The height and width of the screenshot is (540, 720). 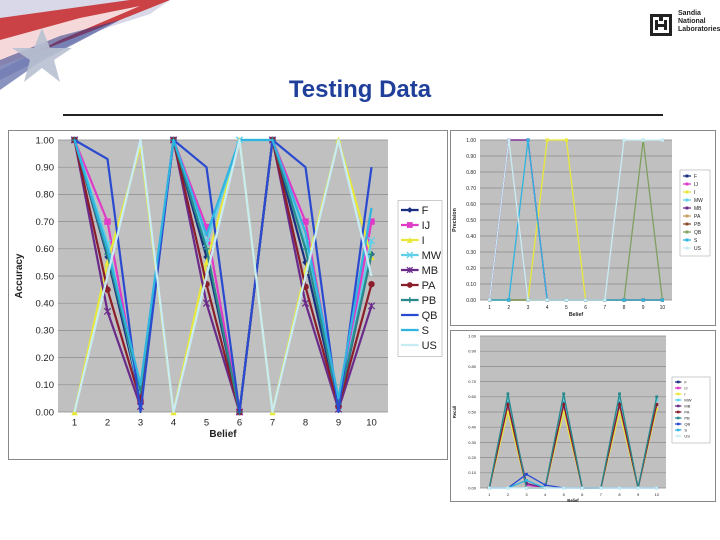 What do you see at coordinates (239, 423) in the screenshot?
I see `x-tick-label: 6` at bounding box center [239, 423].